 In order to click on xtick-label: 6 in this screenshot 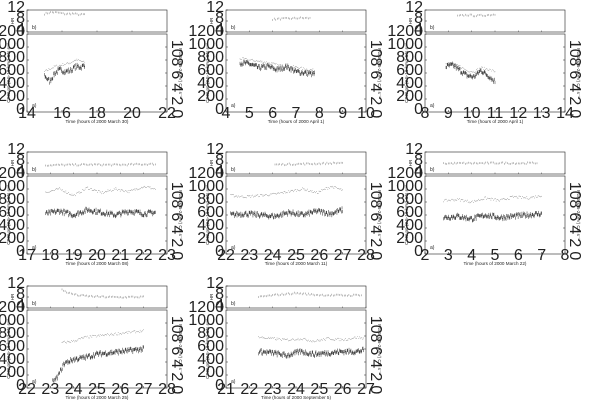, I will do `click(518, 255)`.